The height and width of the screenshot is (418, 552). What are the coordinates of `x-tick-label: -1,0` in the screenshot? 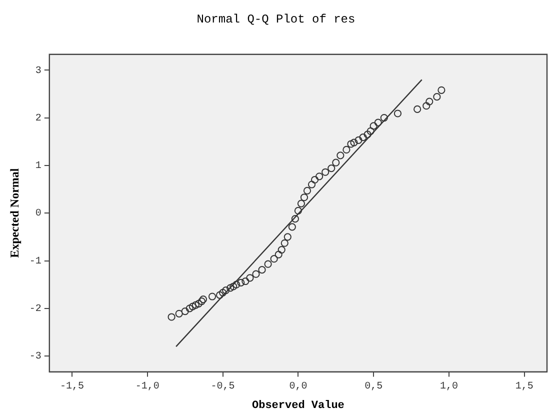 It's located at (147, 386).